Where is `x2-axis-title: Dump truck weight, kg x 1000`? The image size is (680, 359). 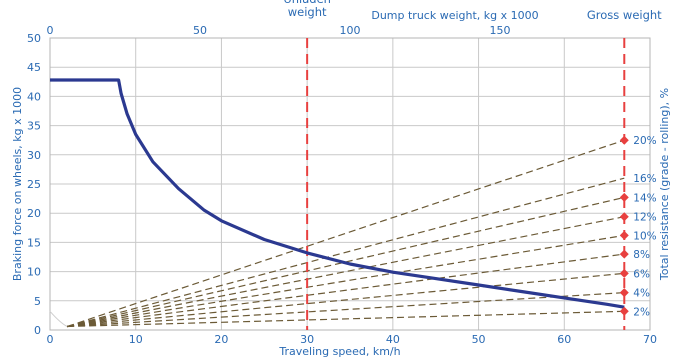 x2-axis-title: Dump truck weight, kg x 1000 is located at coordinates (454, 15).